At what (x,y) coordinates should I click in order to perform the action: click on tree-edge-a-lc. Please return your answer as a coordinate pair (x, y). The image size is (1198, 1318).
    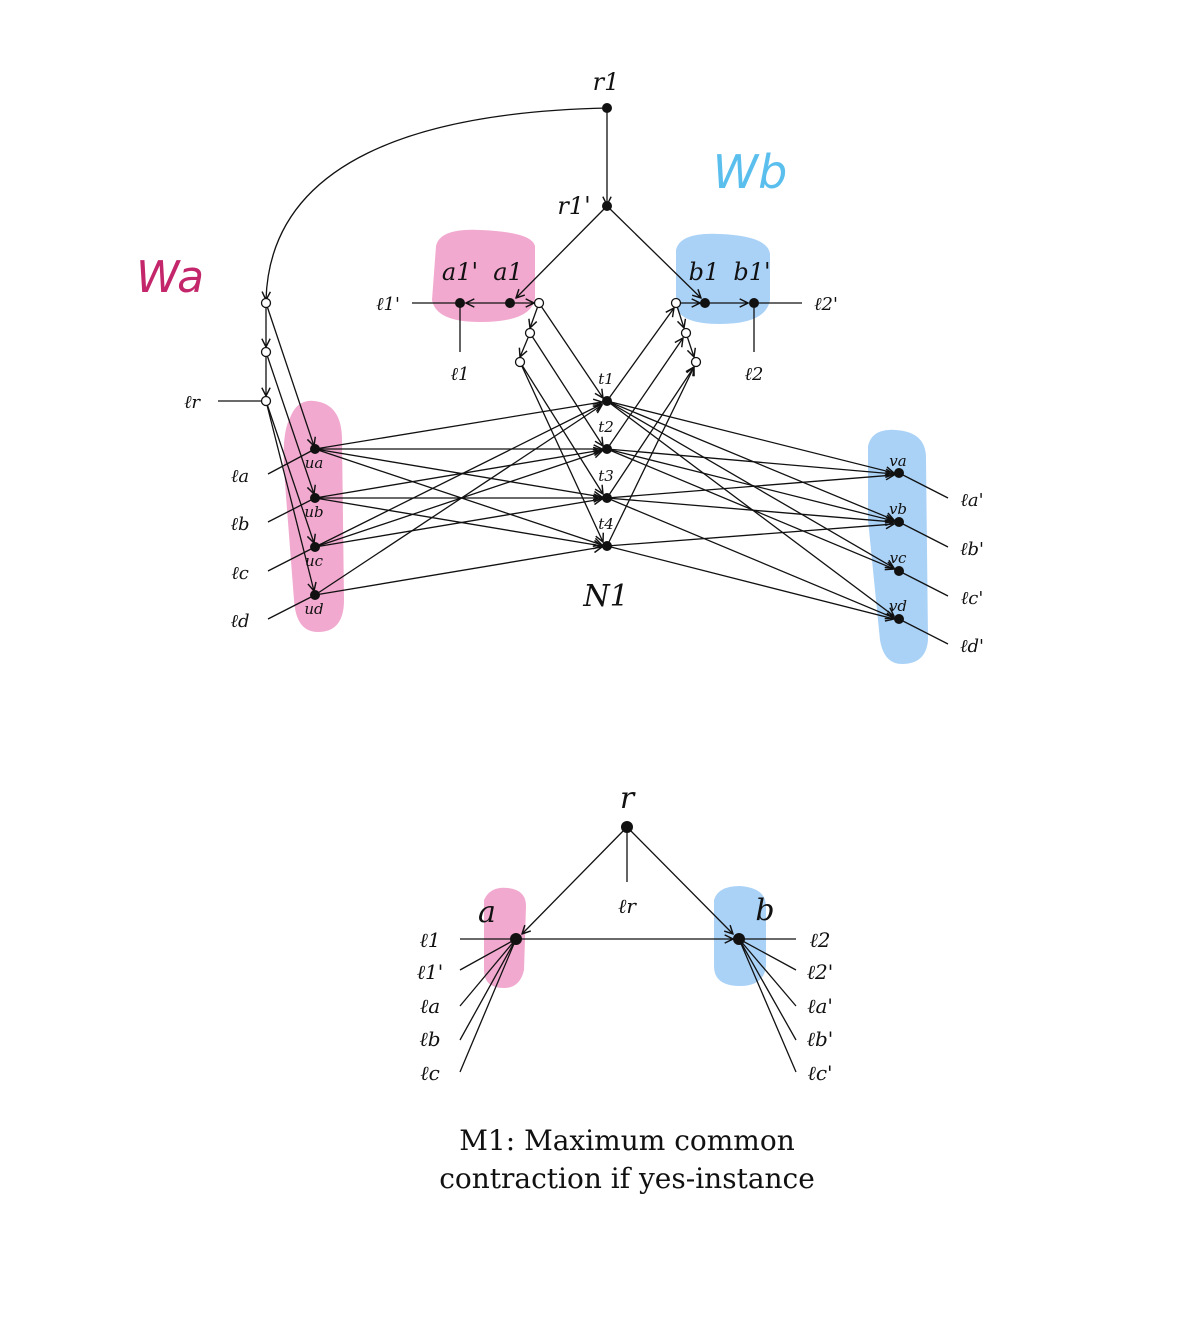
    Looking at the image, I should click on (488, 1005).